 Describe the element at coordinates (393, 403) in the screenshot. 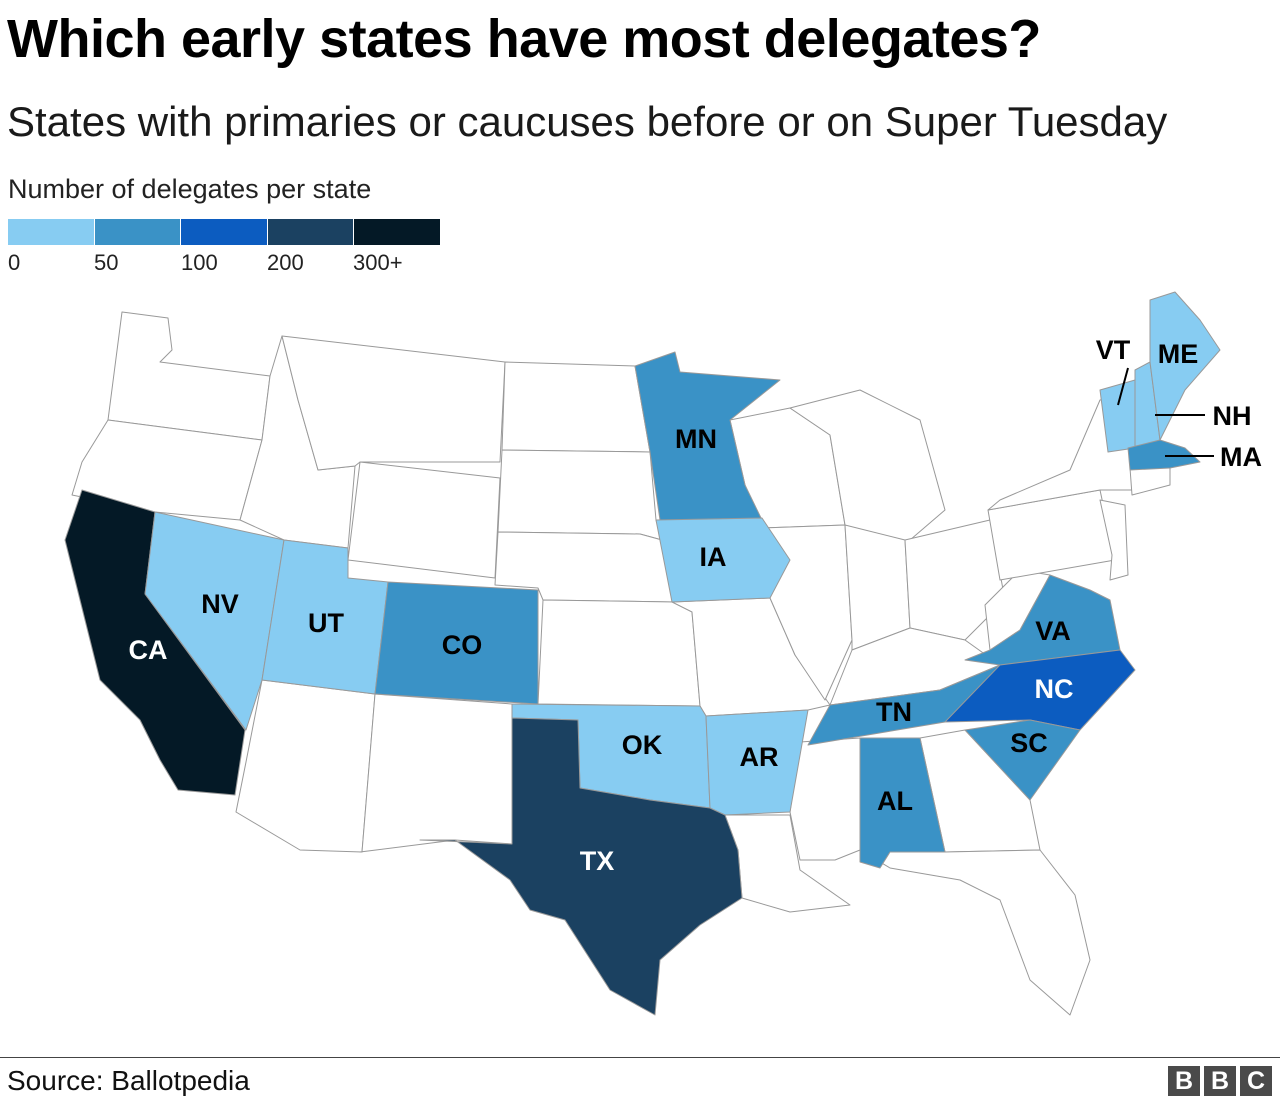

I see `state-mt` at that location.